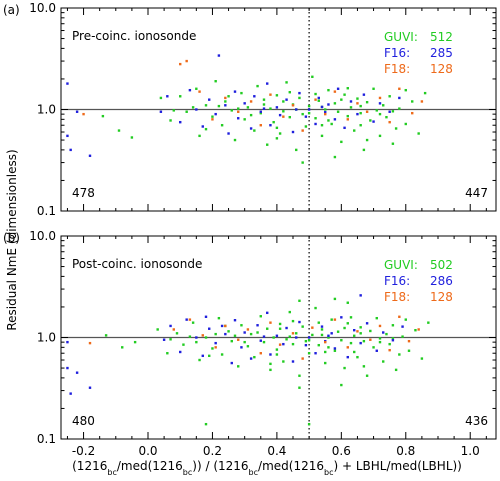 The image size is (500, 481). I want to click on x-tick-label: 1.0, so click(470, 451).